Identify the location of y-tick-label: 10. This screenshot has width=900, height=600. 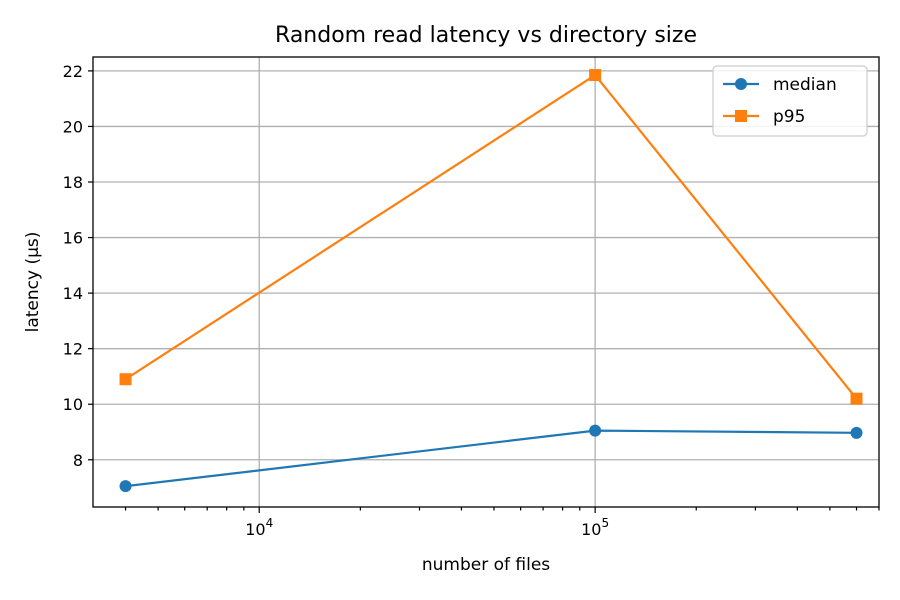
(73, 404).